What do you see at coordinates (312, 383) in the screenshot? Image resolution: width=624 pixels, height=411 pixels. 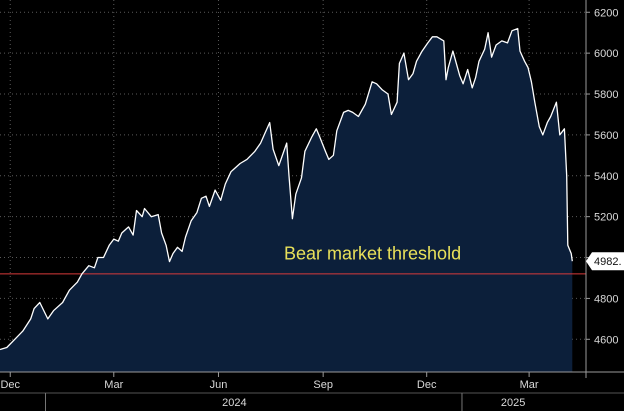 I see `x-axis-ticks: Dec Mar Jun Sep Dec Mar` at bounding box center [312, 383].